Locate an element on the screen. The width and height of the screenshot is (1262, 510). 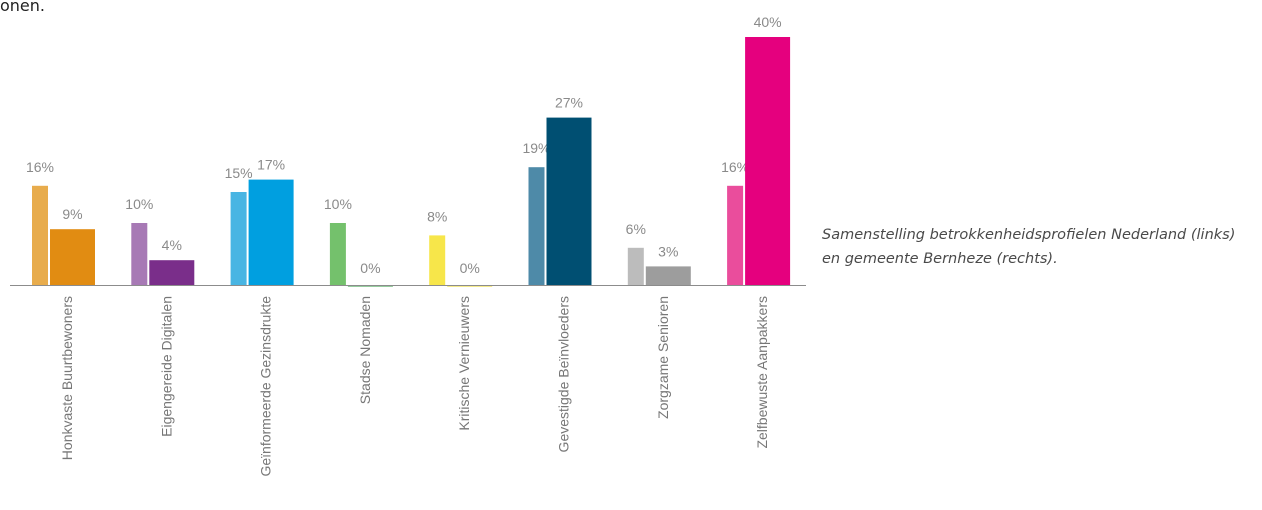
data-label-right-honkvaste-buurtbewoners: 9% is located at coordinates (72, 214).